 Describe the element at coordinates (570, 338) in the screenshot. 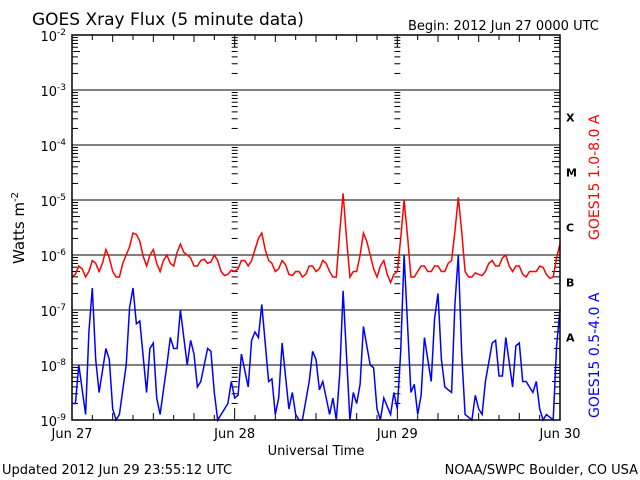

I see `flare-class-label: A` at that location.